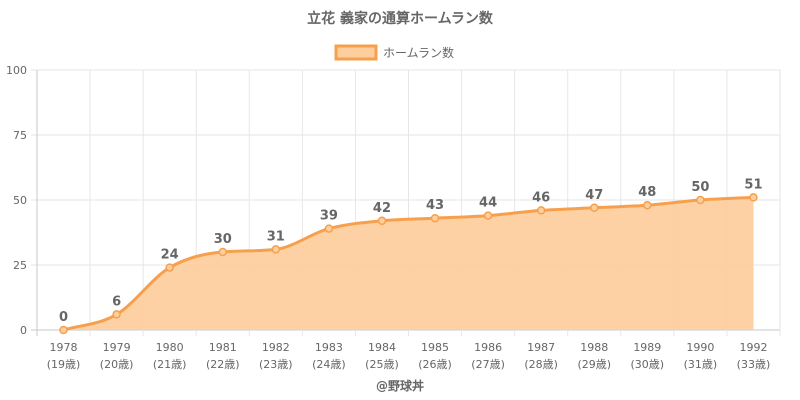 The width and height of the screenshot is (800, 400). I want to click on legend: ホームラン数, so click(394, 52).